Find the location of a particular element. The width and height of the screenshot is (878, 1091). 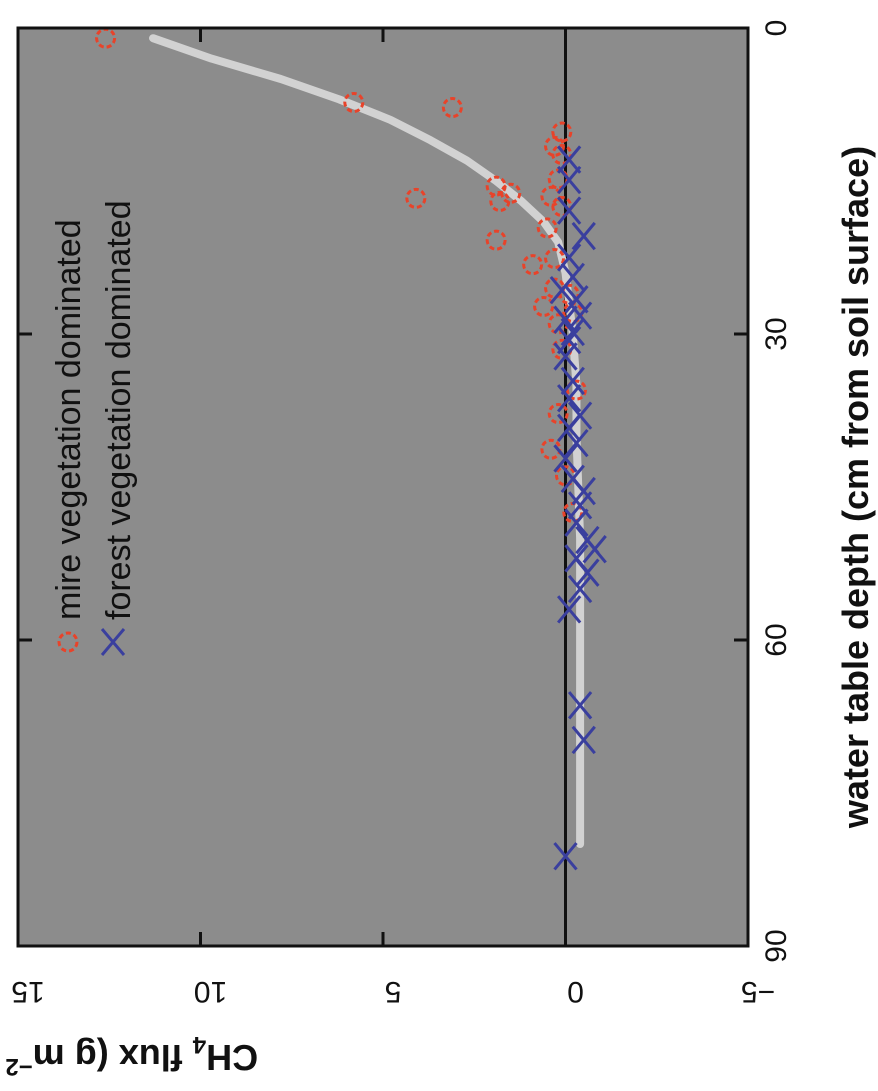

y-tick-label: 0 is located at coordinates (575, 991).